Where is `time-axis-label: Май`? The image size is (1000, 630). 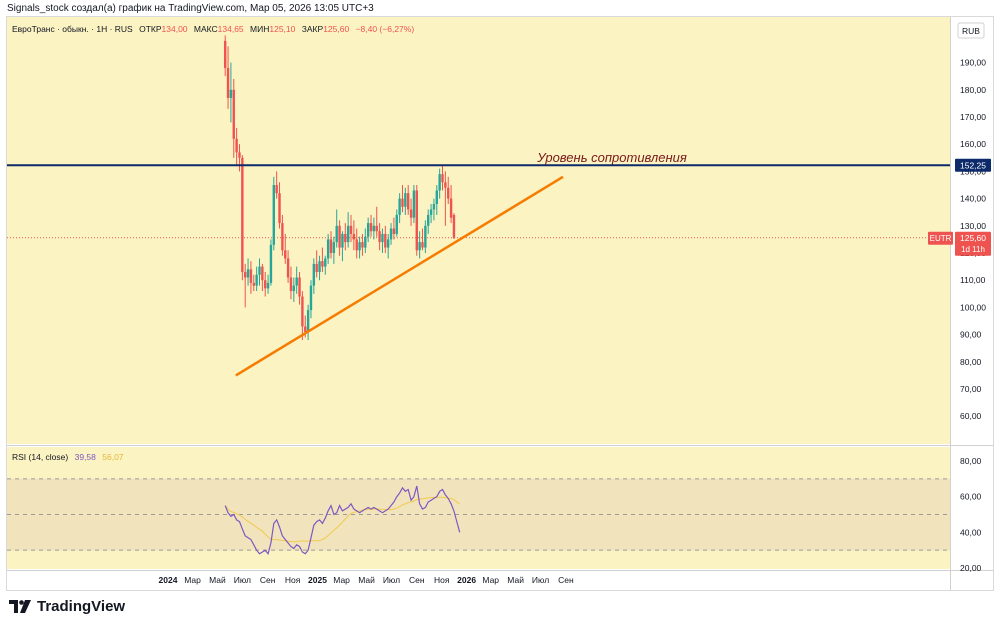
time-axis-label: Май is located at coordinates (217, 580).